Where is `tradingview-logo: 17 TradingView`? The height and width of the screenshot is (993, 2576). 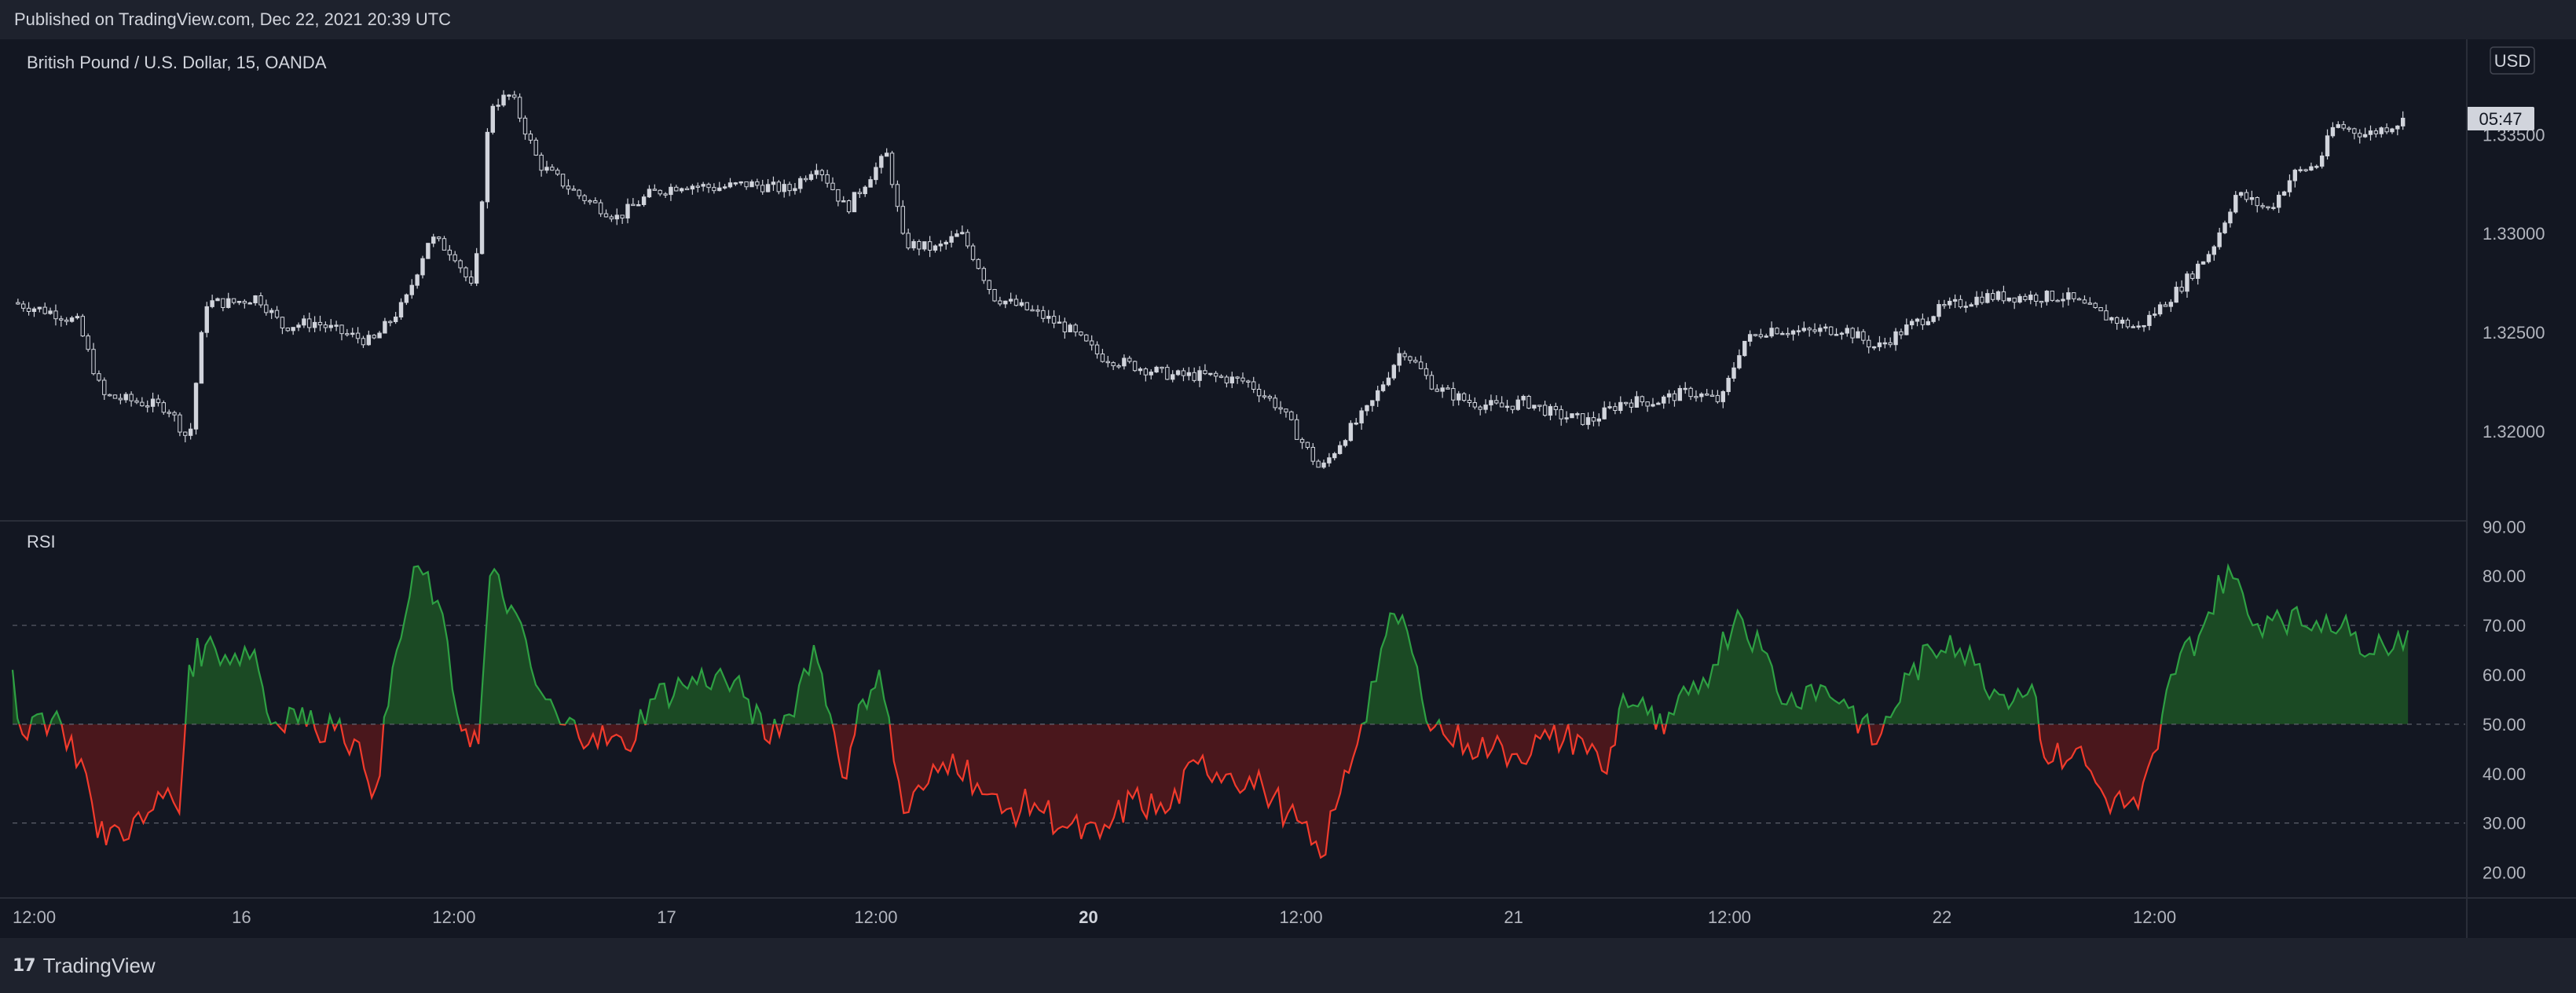
tradingview-logo: 17 TradingView is located at coordinates (84, 966).